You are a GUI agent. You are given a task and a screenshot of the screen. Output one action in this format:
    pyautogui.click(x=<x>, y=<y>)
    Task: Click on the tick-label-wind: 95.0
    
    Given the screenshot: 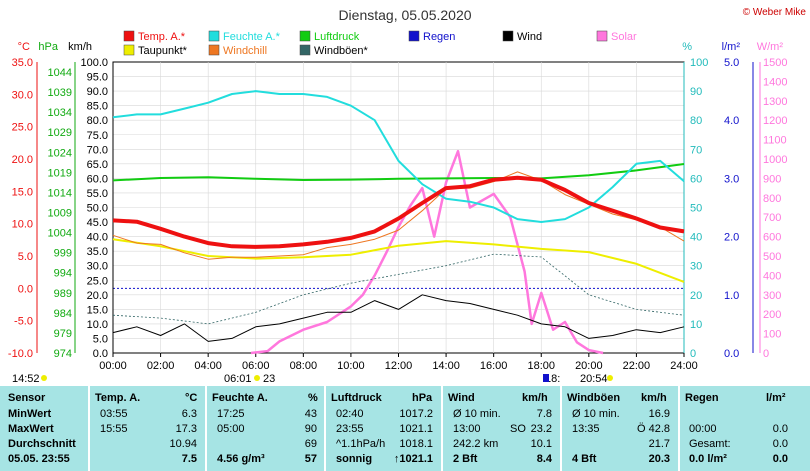 What is the action you would take?
    pyautogui.click(x=97, y=78)
    